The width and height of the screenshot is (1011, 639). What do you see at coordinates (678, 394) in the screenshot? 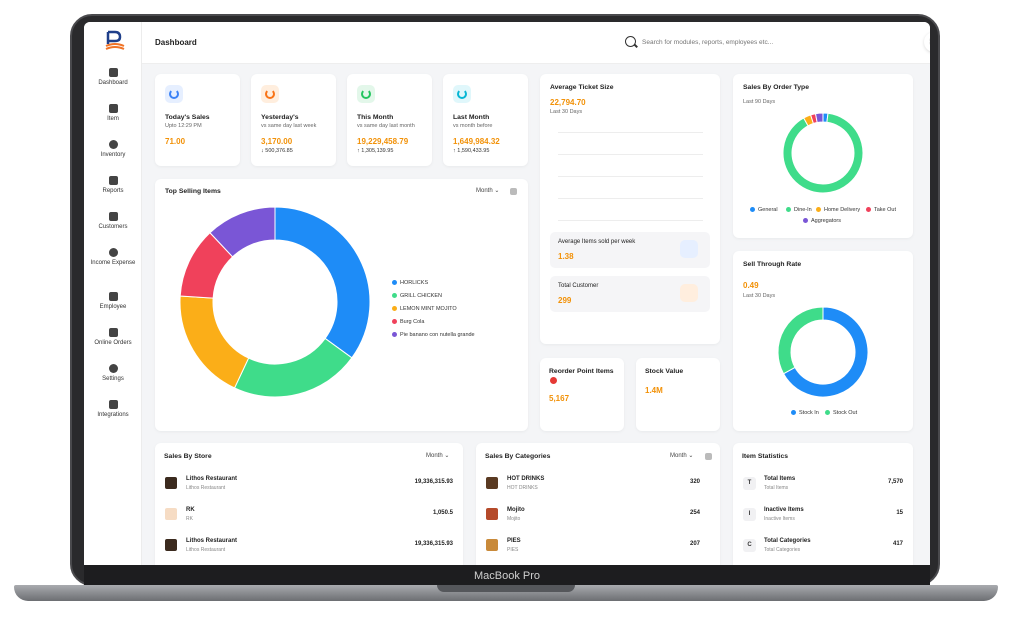
I see `stock-value-card: Stock Value 1.4M` at bounding box center [678, 394].